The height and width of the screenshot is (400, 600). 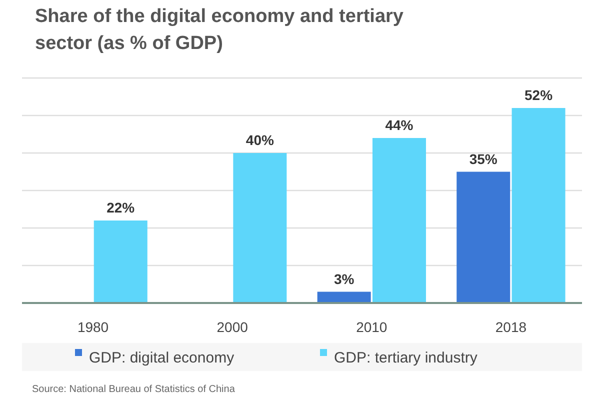 What do you see at coordinates (219, 30) in the screenshot?
I see `chart-title: Share of the digital economy and tertiary sector (as % of GDP)` at bounding box center [219, 30].